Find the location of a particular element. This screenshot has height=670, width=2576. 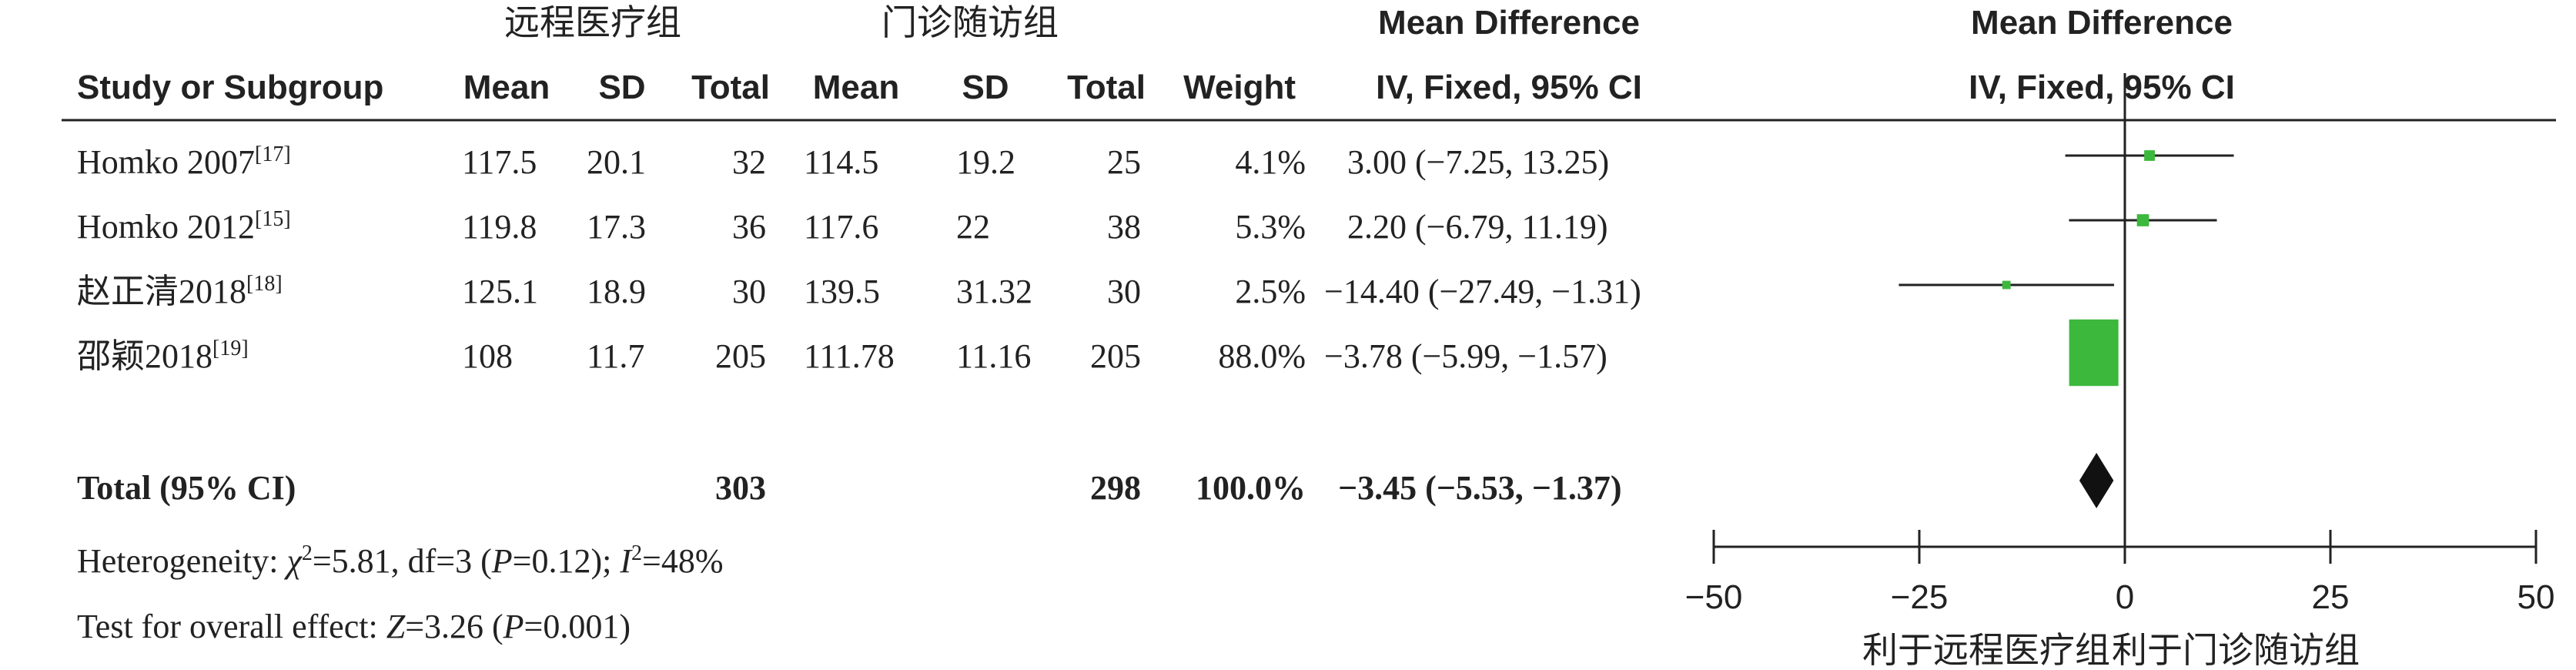

study-ci: −14.40 (−27.49, −1.31) is located at coordinates (1483, 291).